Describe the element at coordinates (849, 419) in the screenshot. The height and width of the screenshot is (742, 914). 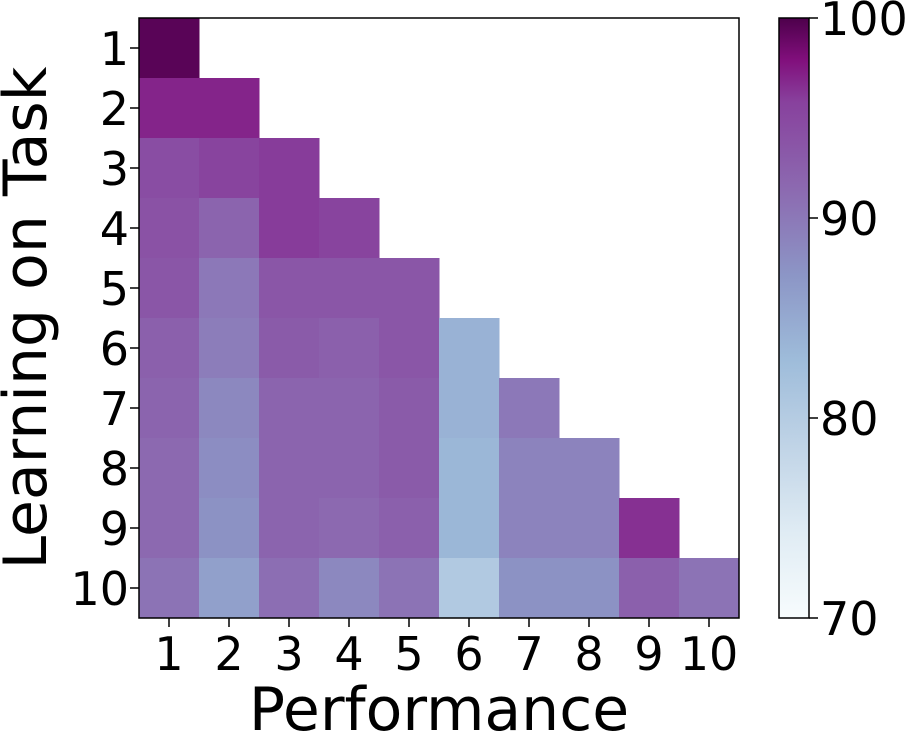
I see `colorbar-tick-label: 80` at that location.